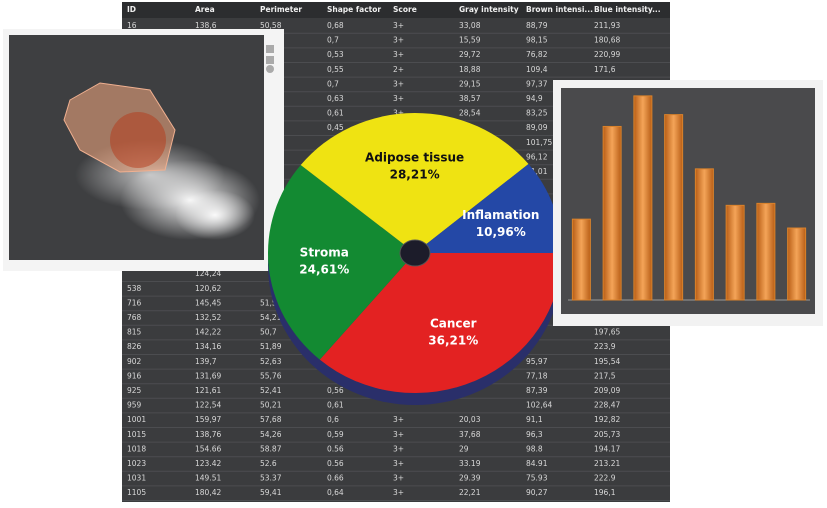 This screenshot has height=508, width=827. What do you see at coordinates (605, 492) in the screenshot?
I see `table-cell: 196,1` at bounding box center [605, 492].